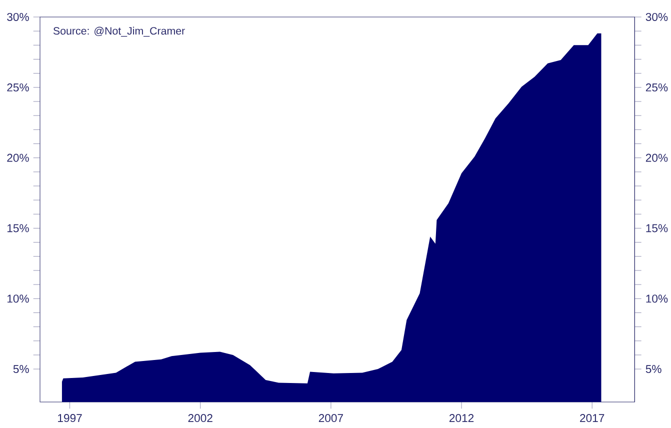 The height and width of the screenshot is (428, 671). I want to click on annotation: Source: @Not_Jim_Cramer, so click(119, 31).